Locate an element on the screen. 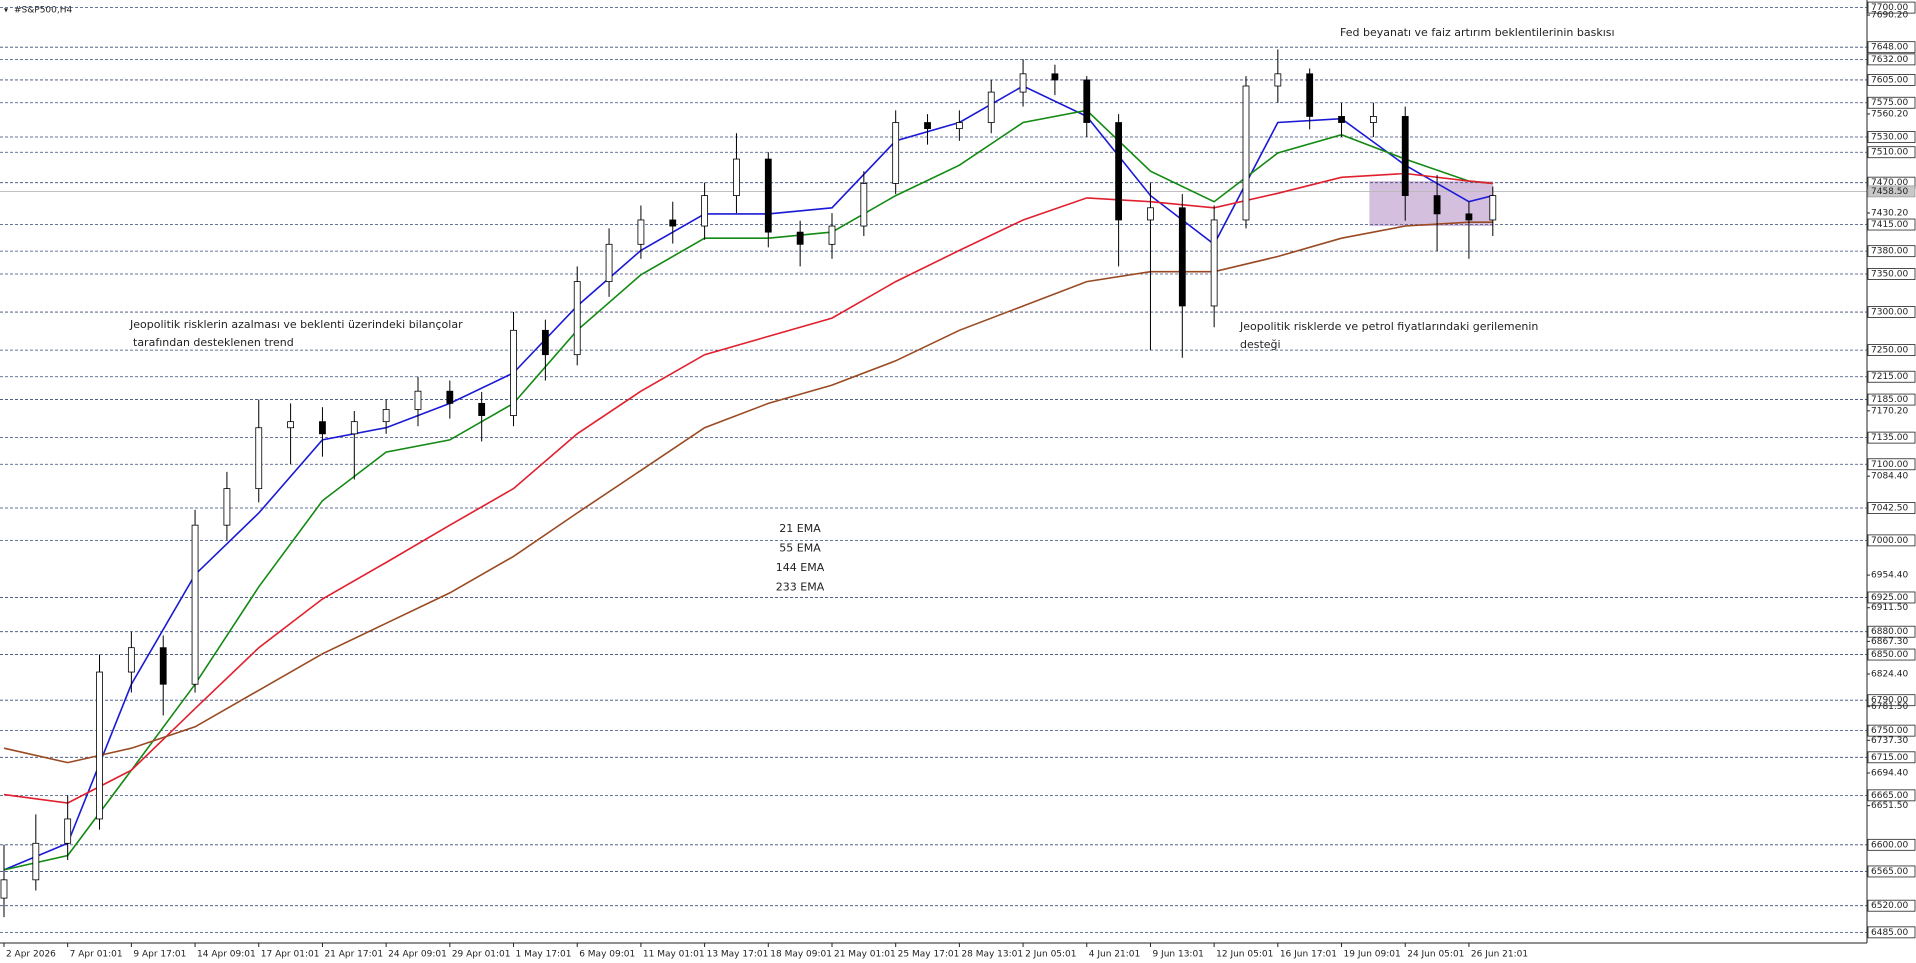  level-label: 7510.00 is located at coordinates (1889, 153).